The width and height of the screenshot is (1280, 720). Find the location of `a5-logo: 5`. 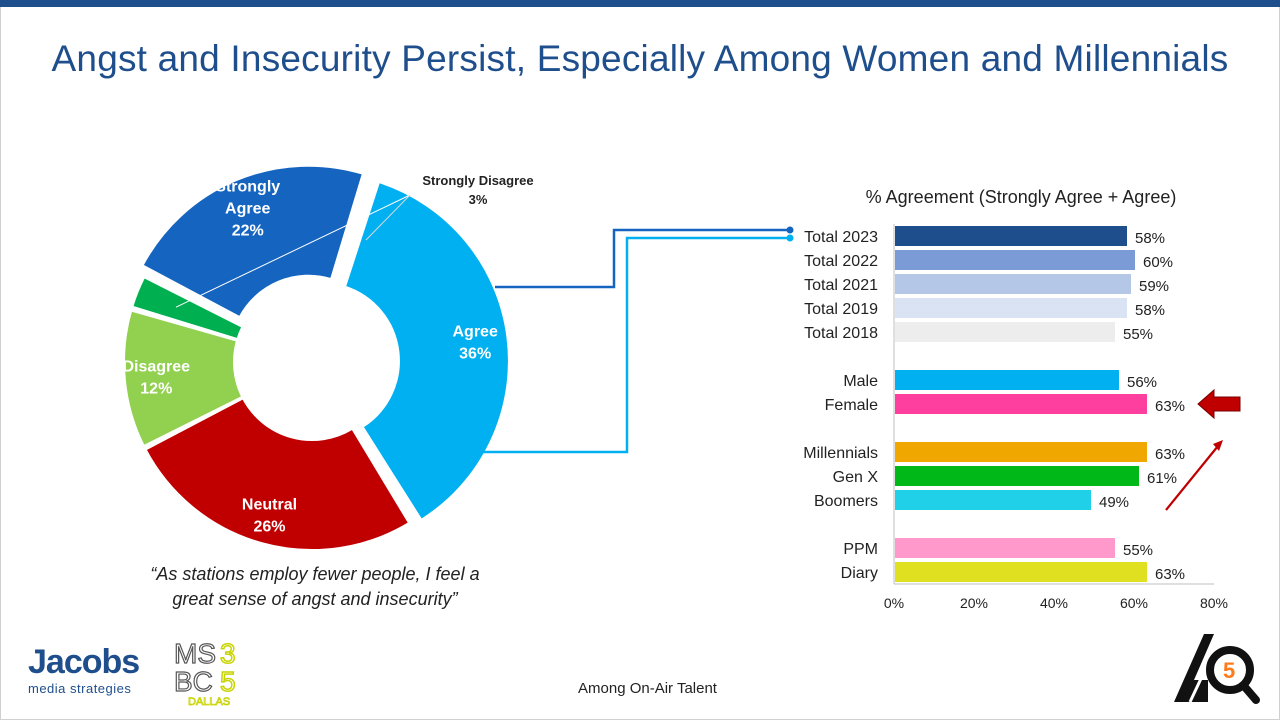

a5-logo: 5 is located at coordinates (1217, 669).